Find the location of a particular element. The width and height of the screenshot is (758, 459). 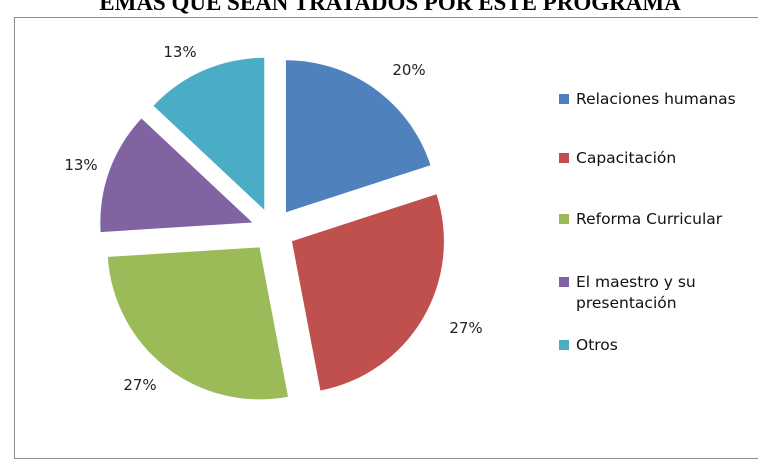

legend-item-5: Otros is located at coordinates (588, 345).